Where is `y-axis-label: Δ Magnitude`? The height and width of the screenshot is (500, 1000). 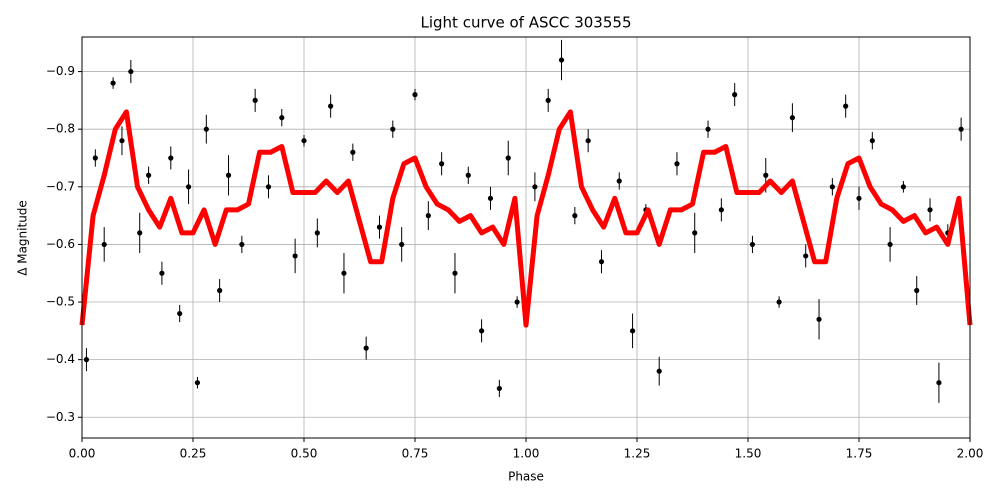
y-axis-label: Δ Magnitude is located at coordinates (23, 238).